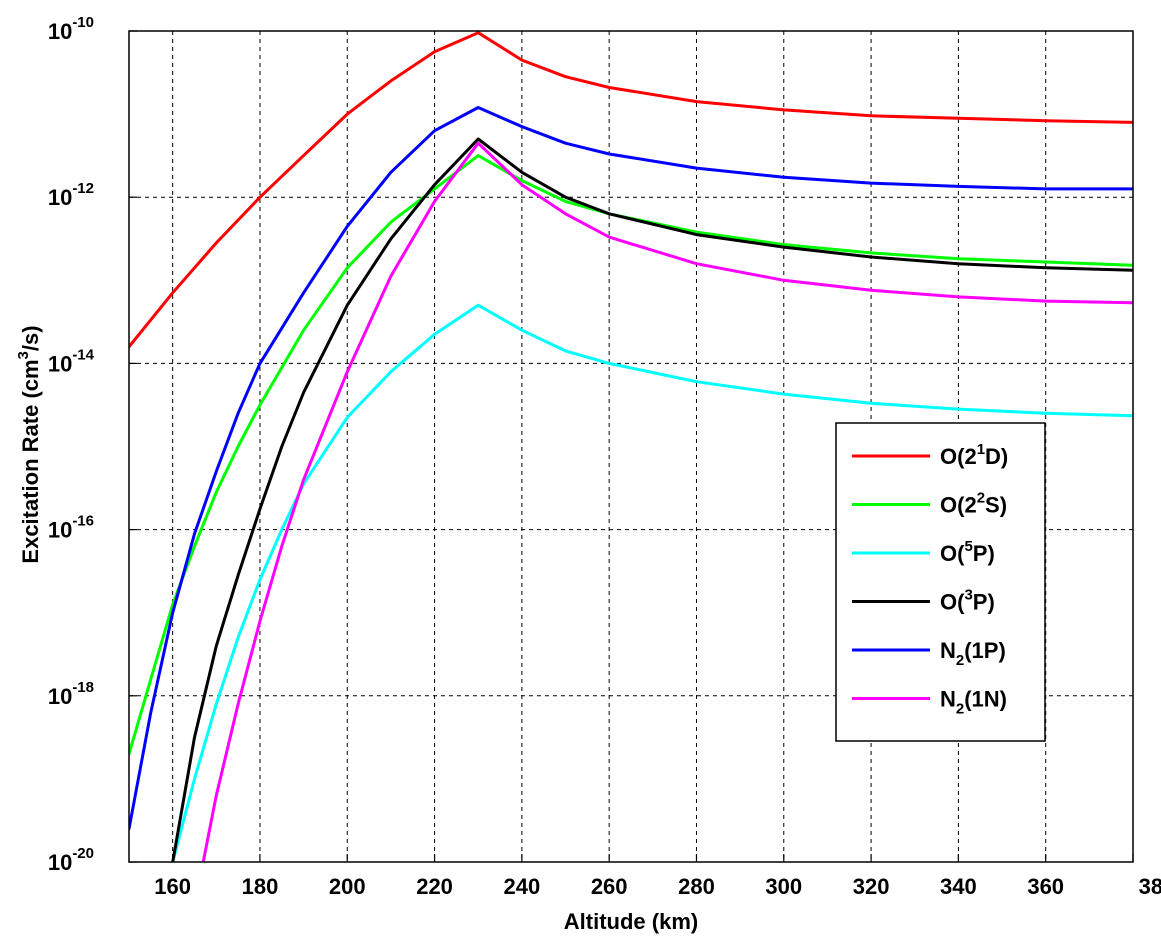 The width and height of the screenshot is (1161, 936). What do you see at coordinates (29, 444) in the screenshot?
I see `y-axis-title: Excitation Rate (cm3/s)` at bounding box center [29, 444].